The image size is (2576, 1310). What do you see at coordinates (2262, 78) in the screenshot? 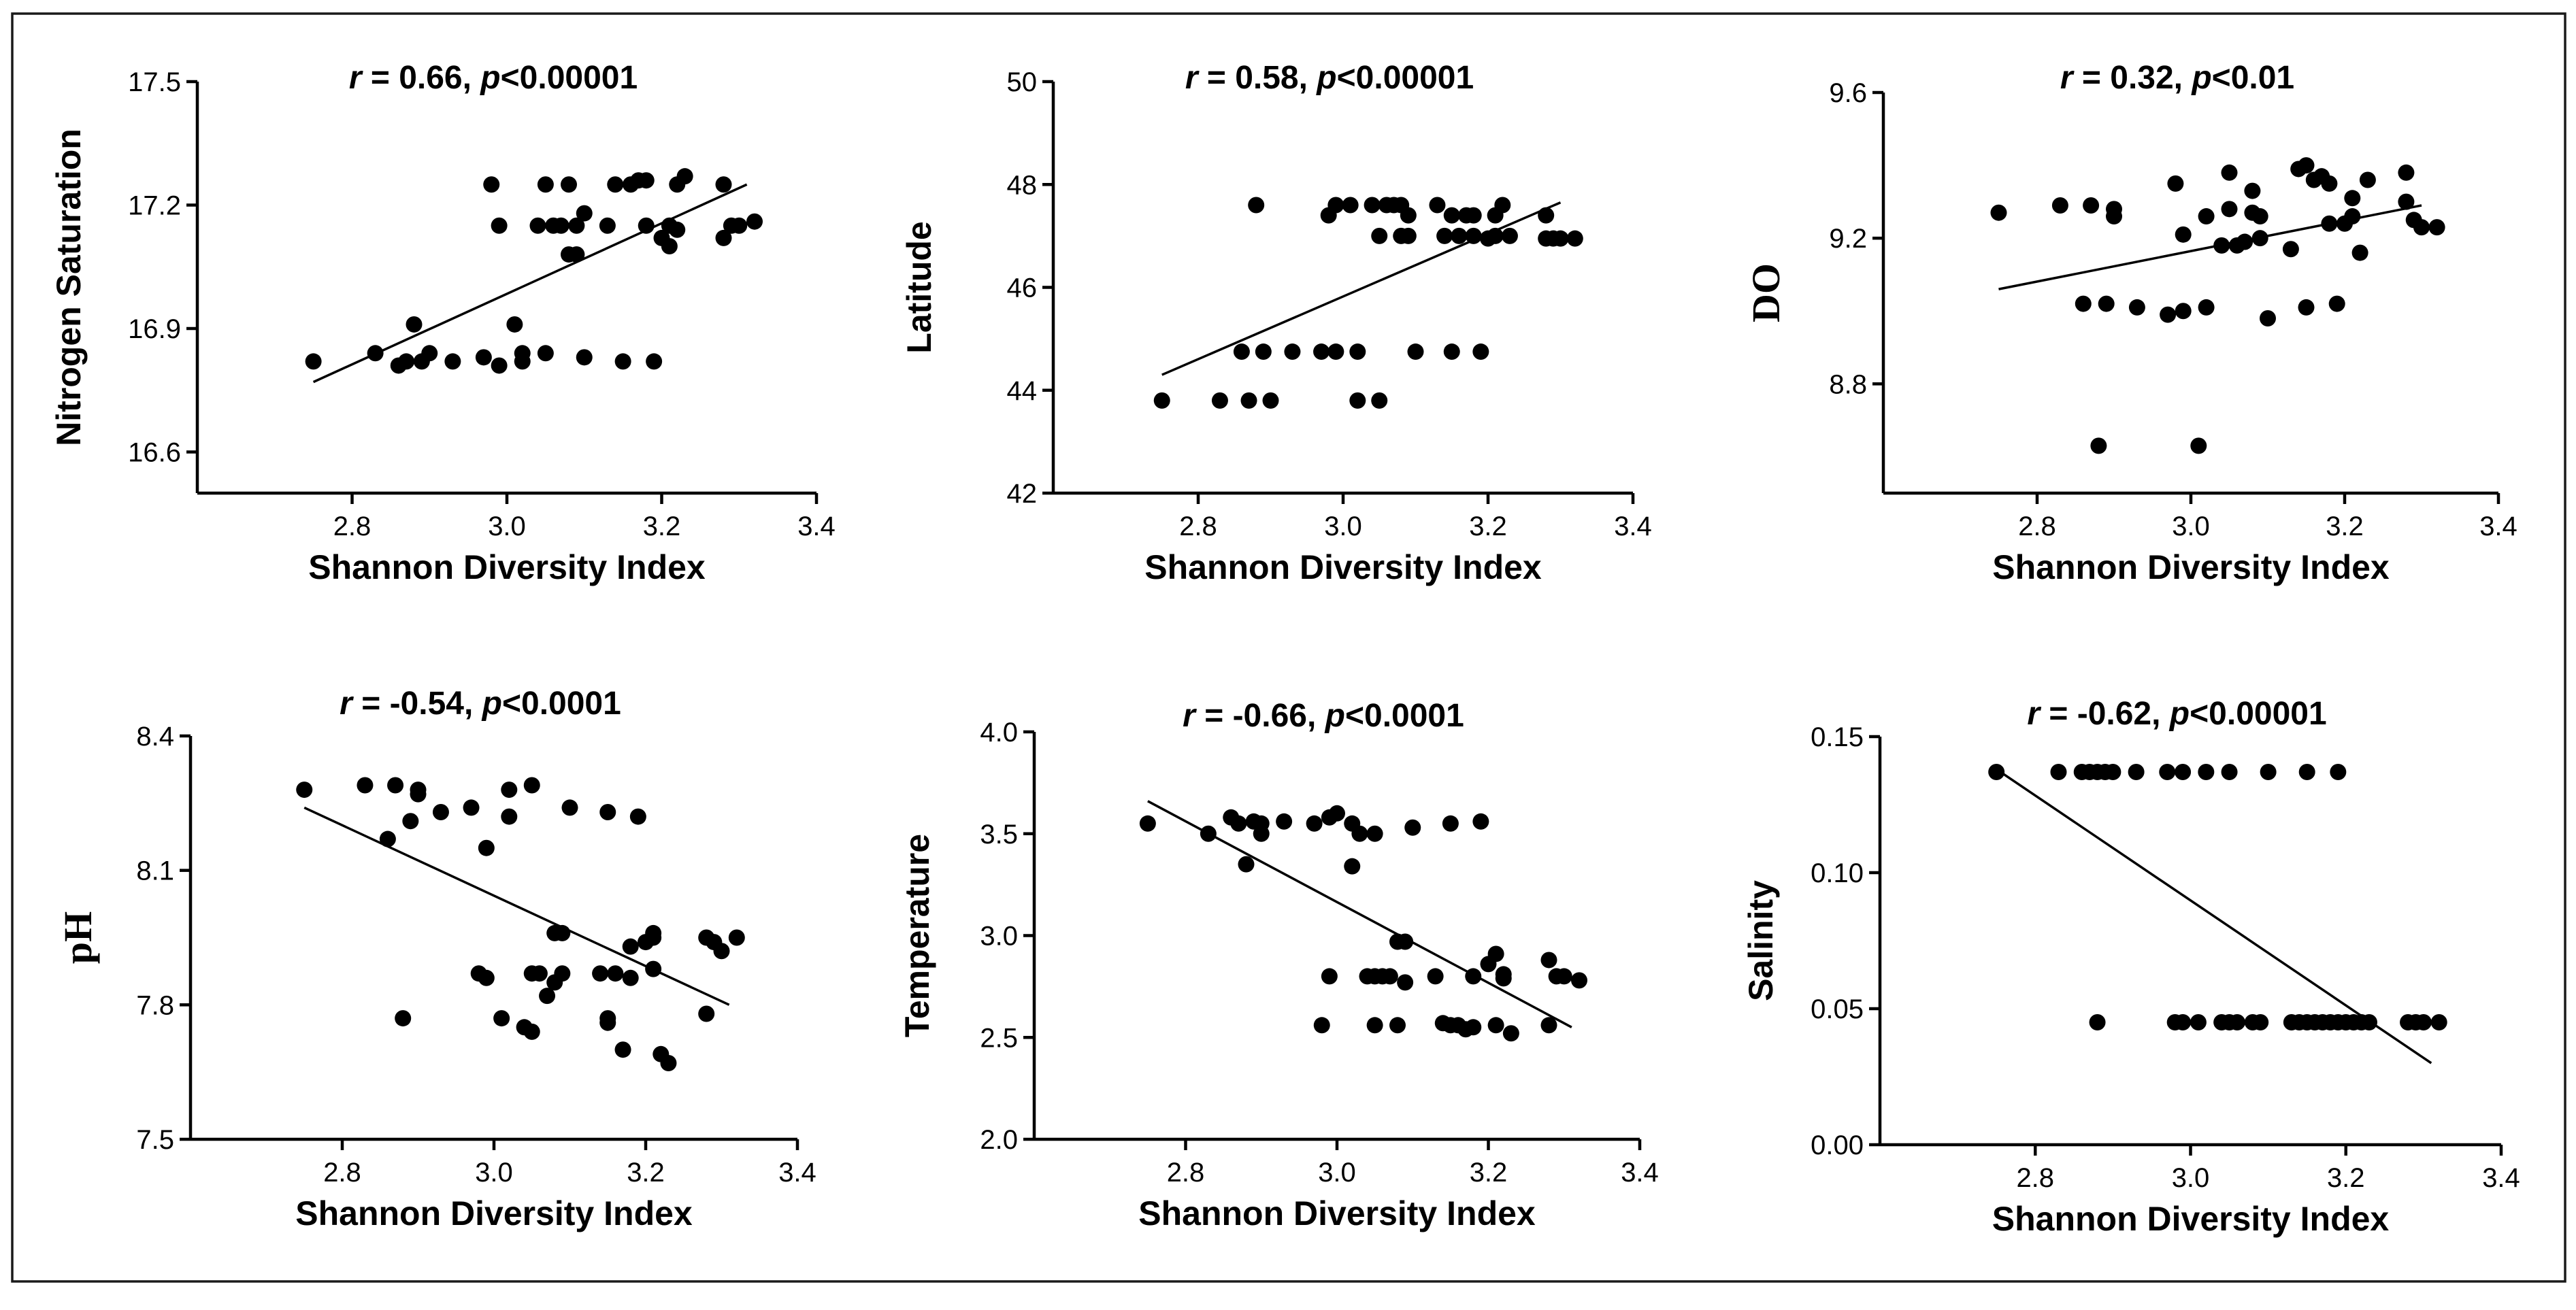
I see `p-value: 0.01` at bounding box center [2262, 78].